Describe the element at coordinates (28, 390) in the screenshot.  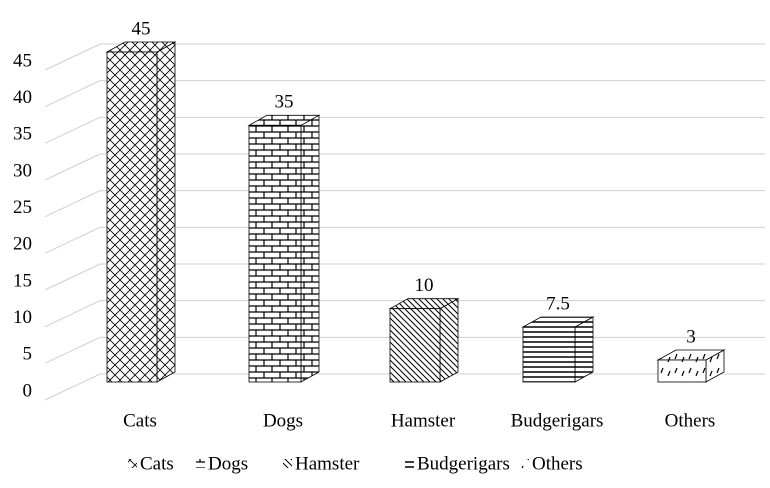
I see `y-tick-label: 0` at that location.